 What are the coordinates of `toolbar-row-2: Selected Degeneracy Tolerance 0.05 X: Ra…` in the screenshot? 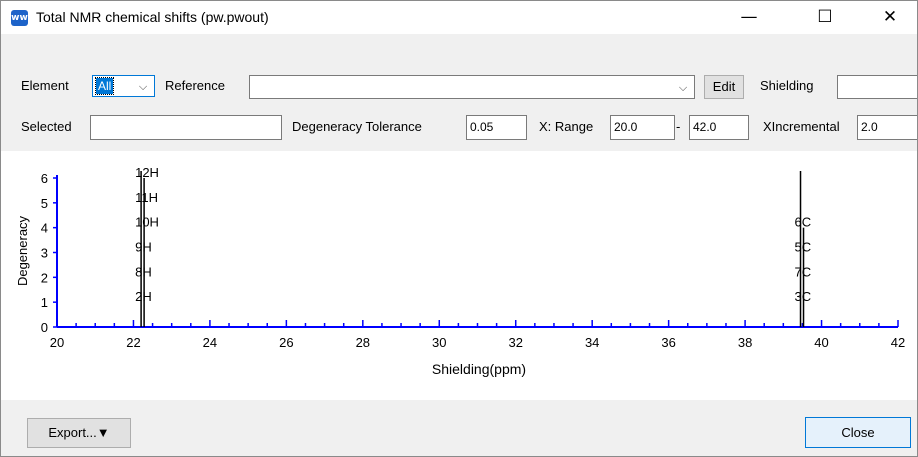 It's located at (459, 129).